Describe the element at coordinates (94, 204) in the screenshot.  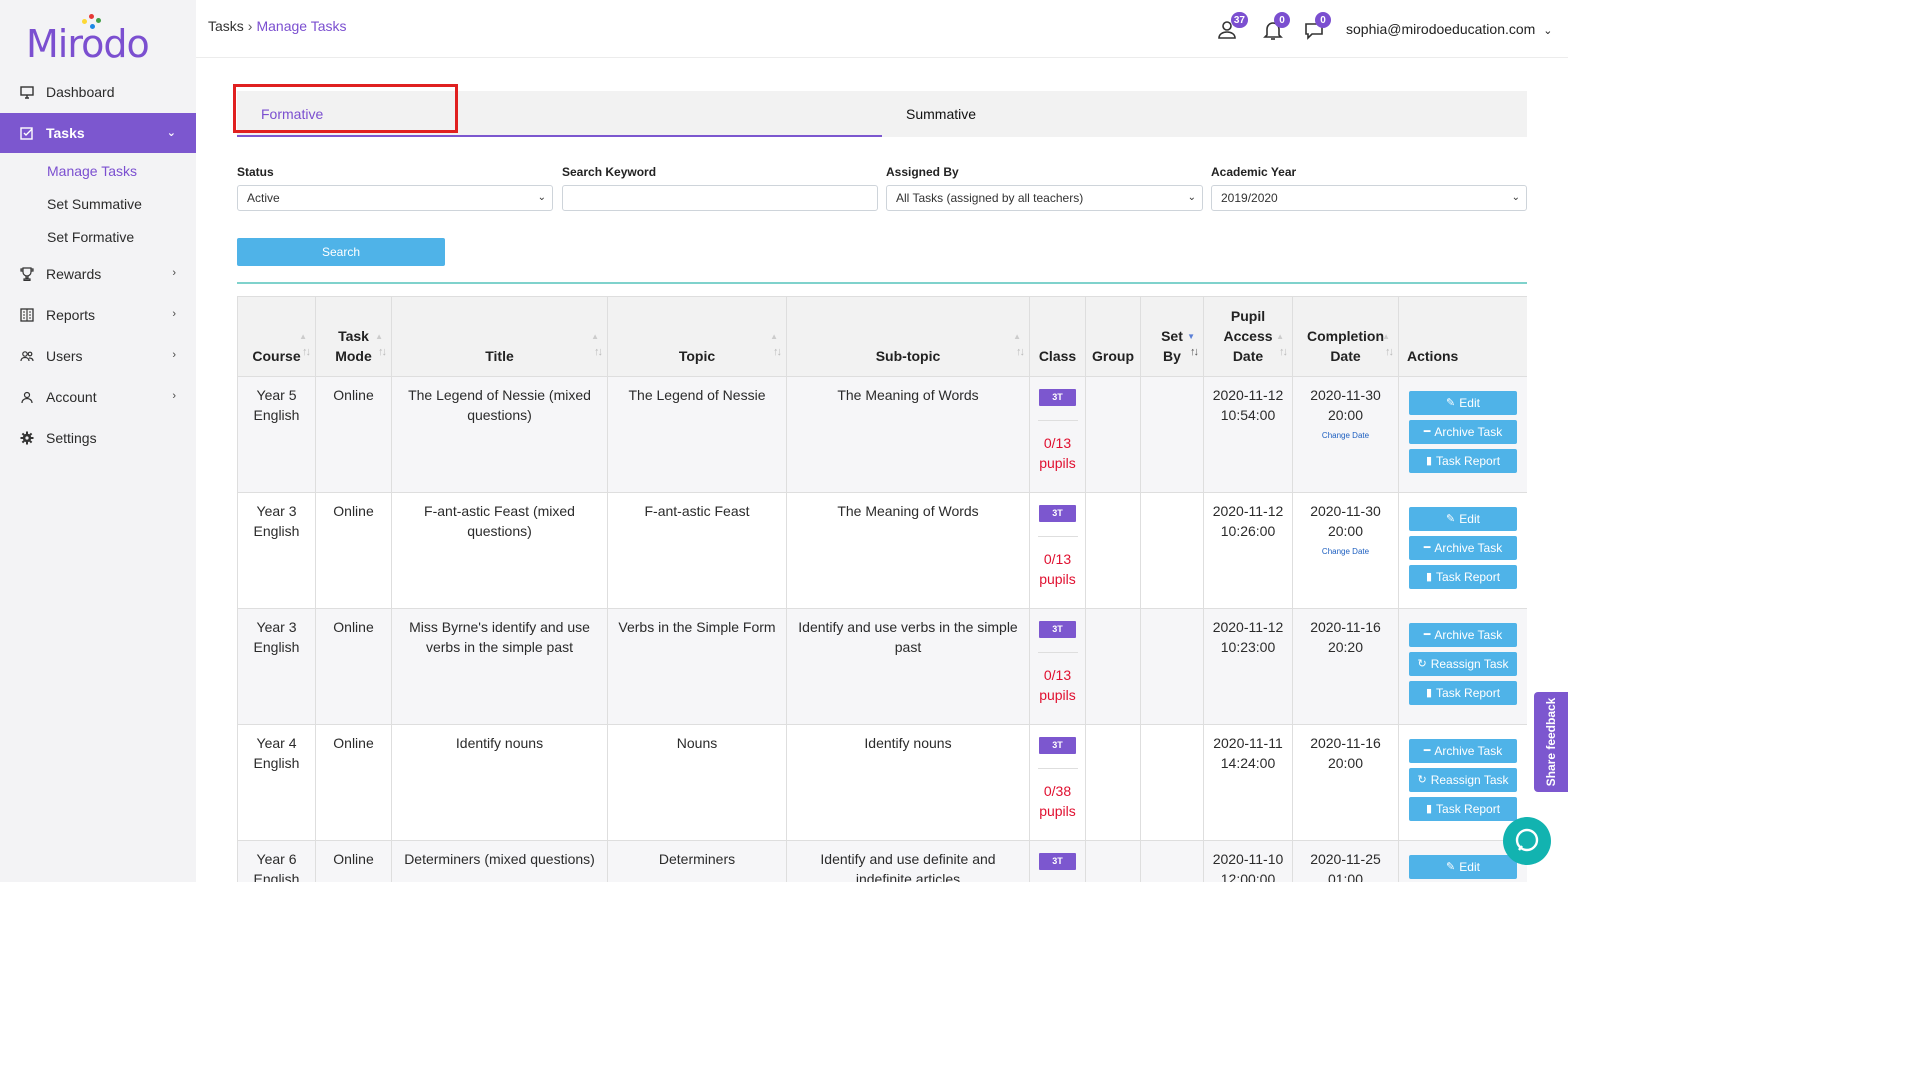
I see `sidebar-subitem-set-summative: Set Summative` at that location.